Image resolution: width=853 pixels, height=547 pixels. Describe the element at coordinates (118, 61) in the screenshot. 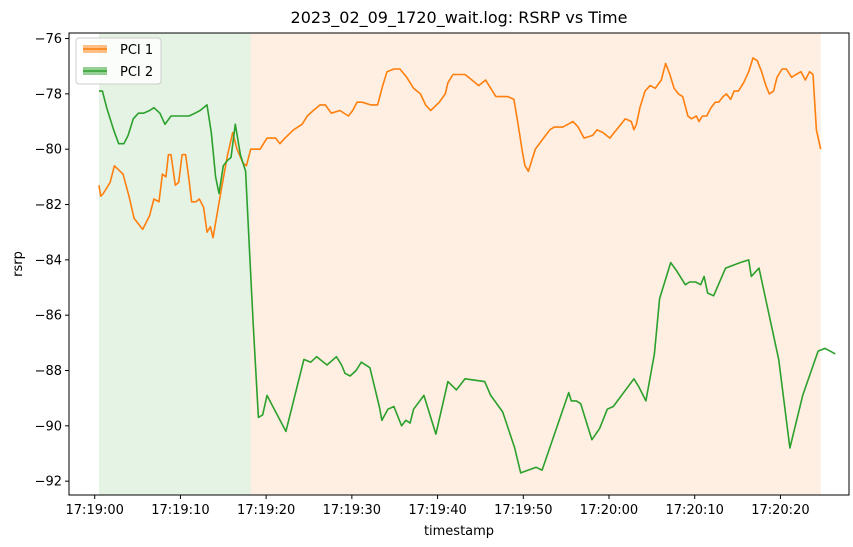

I see `legend: PCI 1 PCI 2` at that location.